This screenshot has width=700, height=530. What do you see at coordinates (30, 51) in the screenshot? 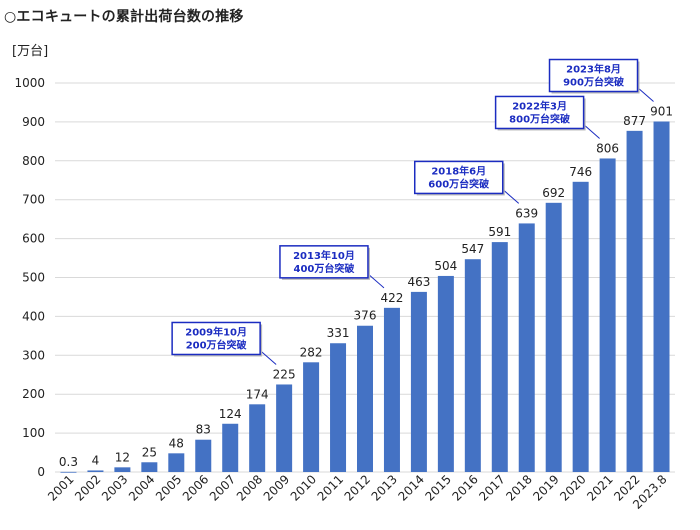
I see `y-axis-unit-label: [万台]` at bounding box center [30, 51].